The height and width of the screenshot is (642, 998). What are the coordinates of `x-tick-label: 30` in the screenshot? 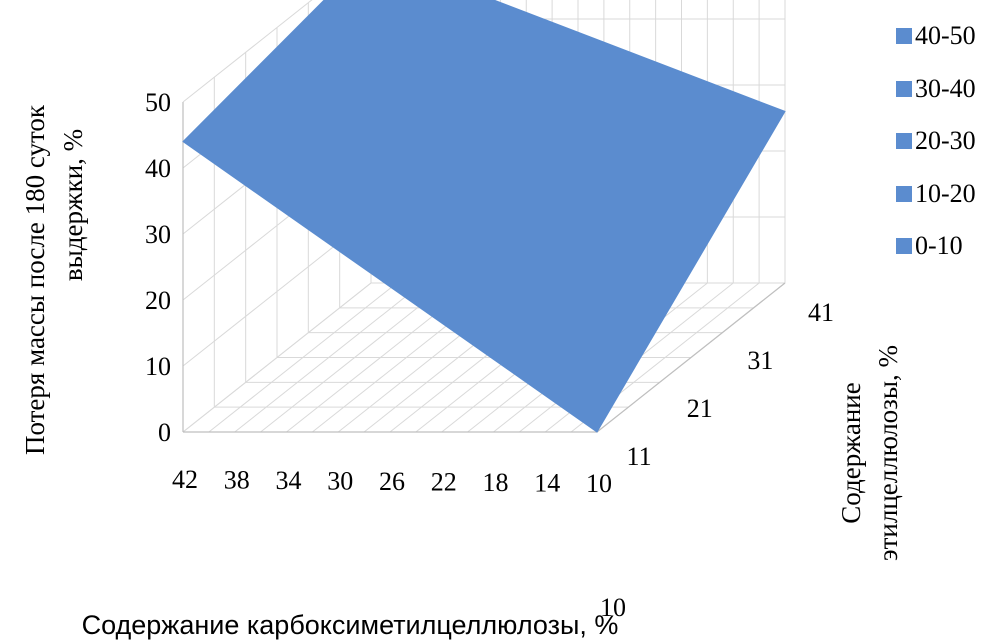 It's located at (340, 481).